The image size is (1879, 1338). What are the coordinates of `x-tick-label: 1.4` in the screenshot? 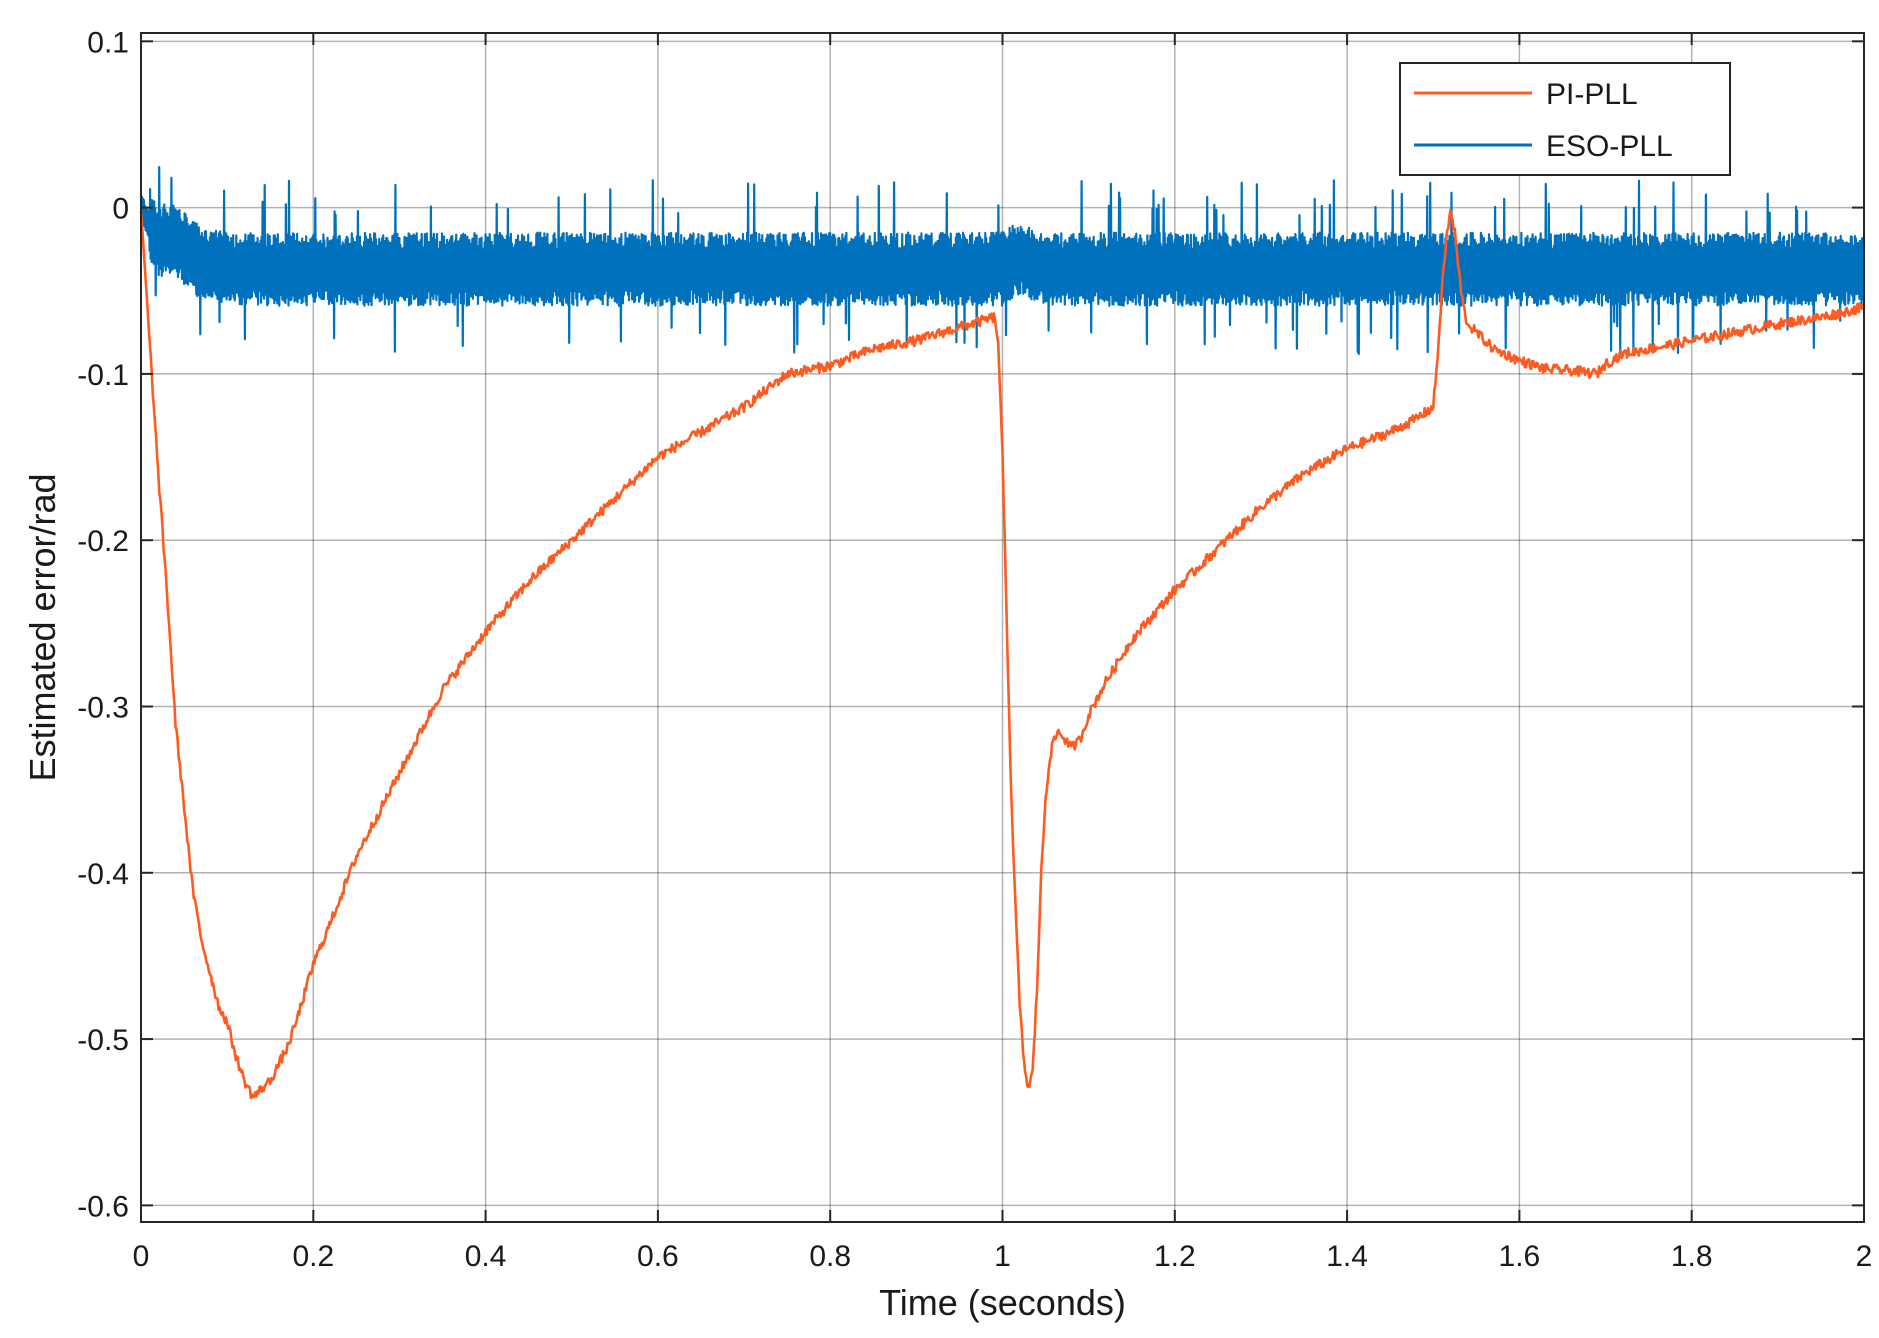 It's located at (1347, 1256).